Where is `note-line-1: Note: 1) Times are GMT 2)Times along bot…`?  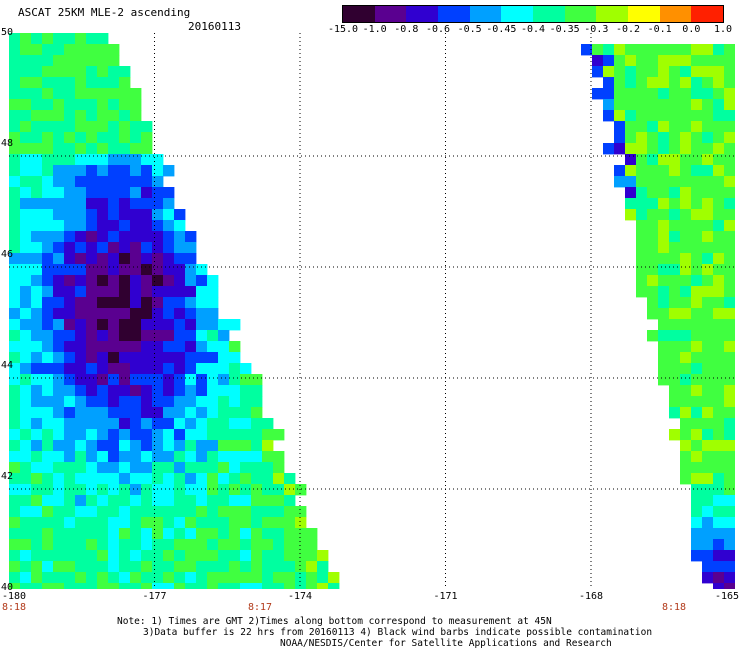 note-line-1: Note: 1) Times are GMT 2)Times along bot… is located at coordinates (334, 621).